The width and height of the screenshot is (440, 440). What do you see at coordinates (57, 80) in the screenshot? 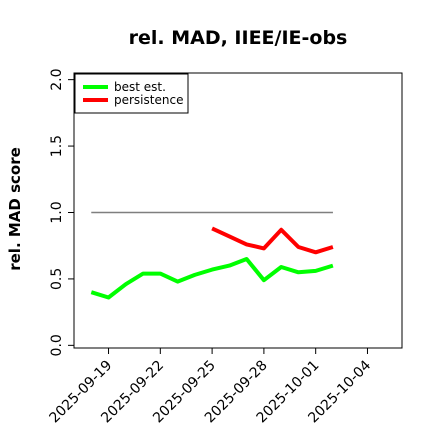
I see `y-tick-label: 2.0` at bounding box center [57, 80].